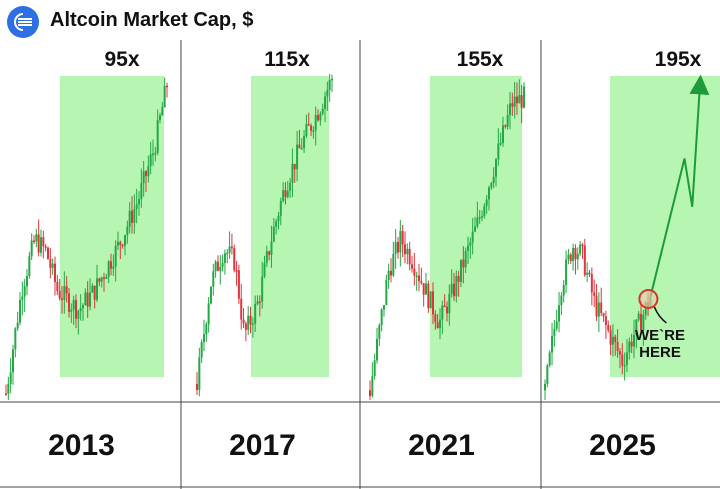 This screenshot has width=720, height=489. Describe the element at coordinates (81, 445) in the screenshot. I see `year-label: 2013` at that location.